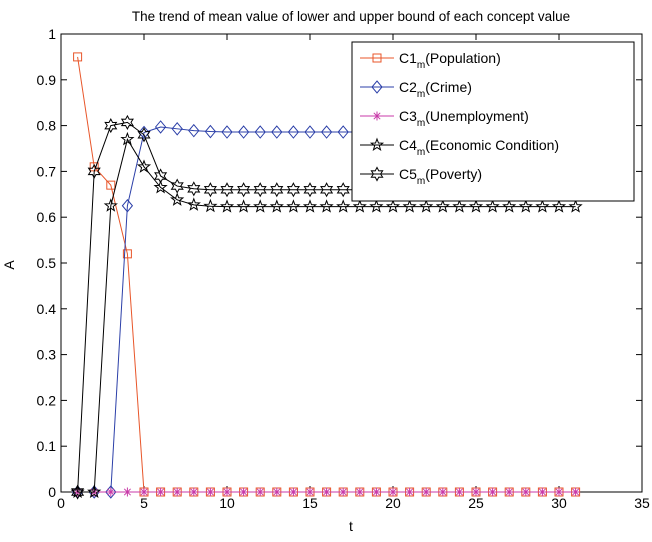  Describe the element at coordinates (61, 503) in the screenshot. I see `x-tick-label: 0` at that location.